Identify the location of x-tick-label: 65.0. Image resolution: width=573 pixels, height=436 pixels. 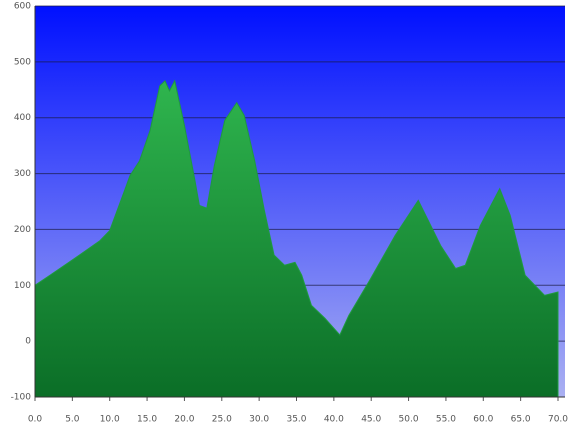
(521, 420).